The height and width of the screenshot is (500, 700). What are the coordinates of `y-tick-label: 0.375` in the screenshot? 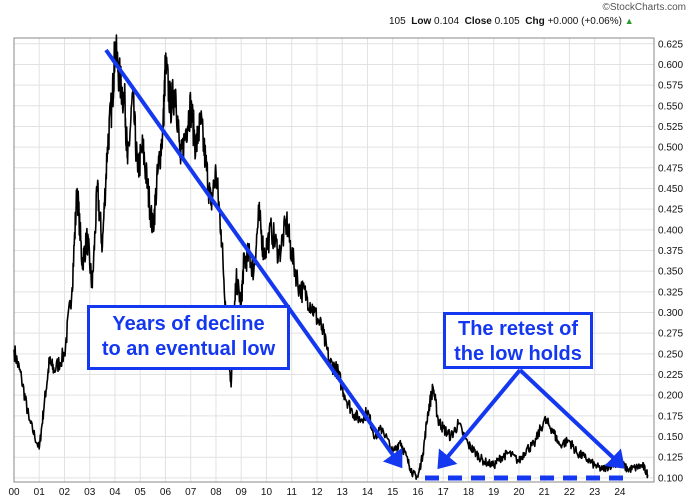 It's located at (670, 251).